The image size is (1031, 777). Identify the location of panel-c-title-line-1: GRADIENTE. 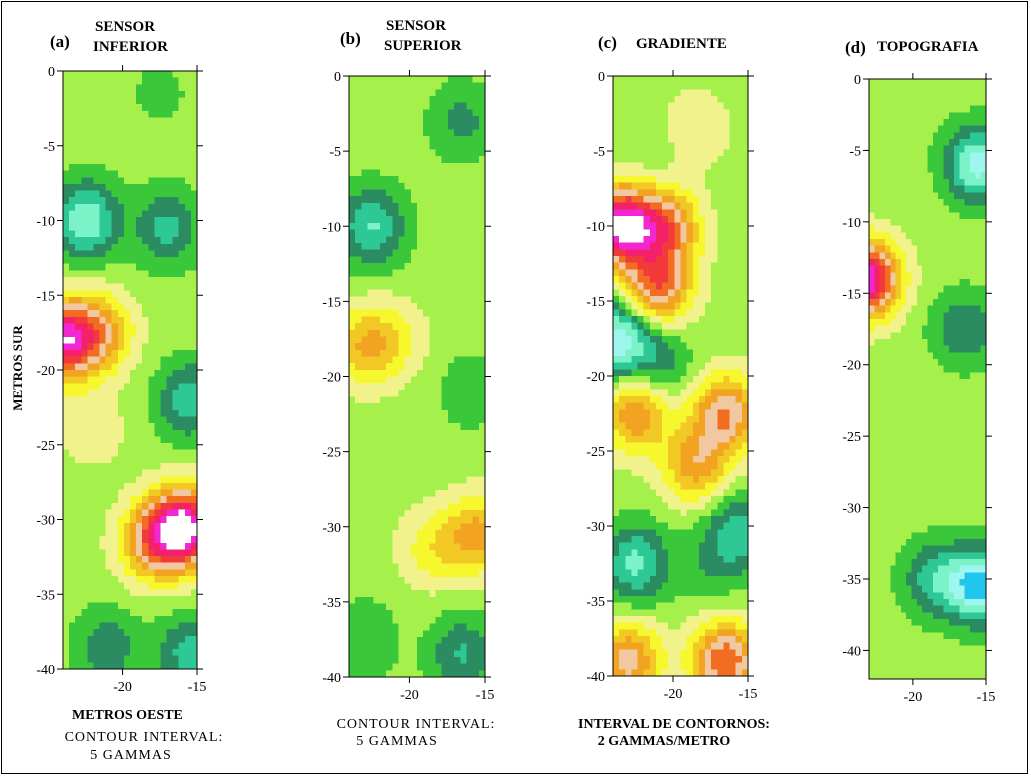
(681, 44).